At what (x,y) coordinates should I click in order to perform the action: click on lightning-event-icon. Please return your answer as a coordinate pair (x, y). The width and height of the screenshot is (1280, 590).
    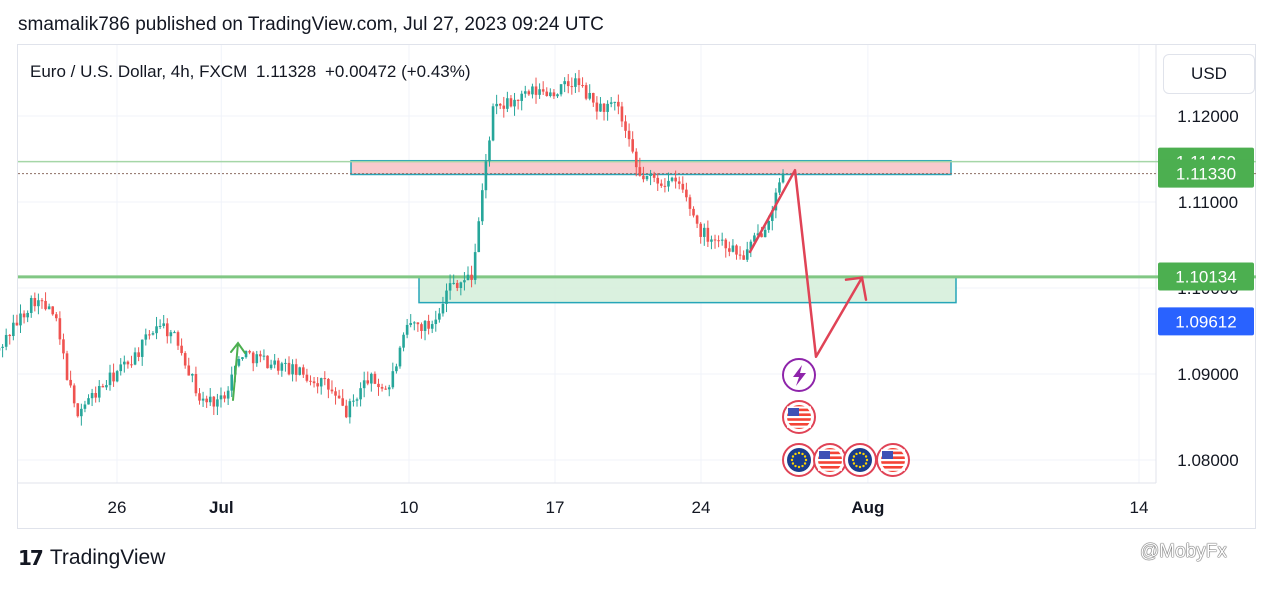
    Looking at the image, I should click on (799, 375).